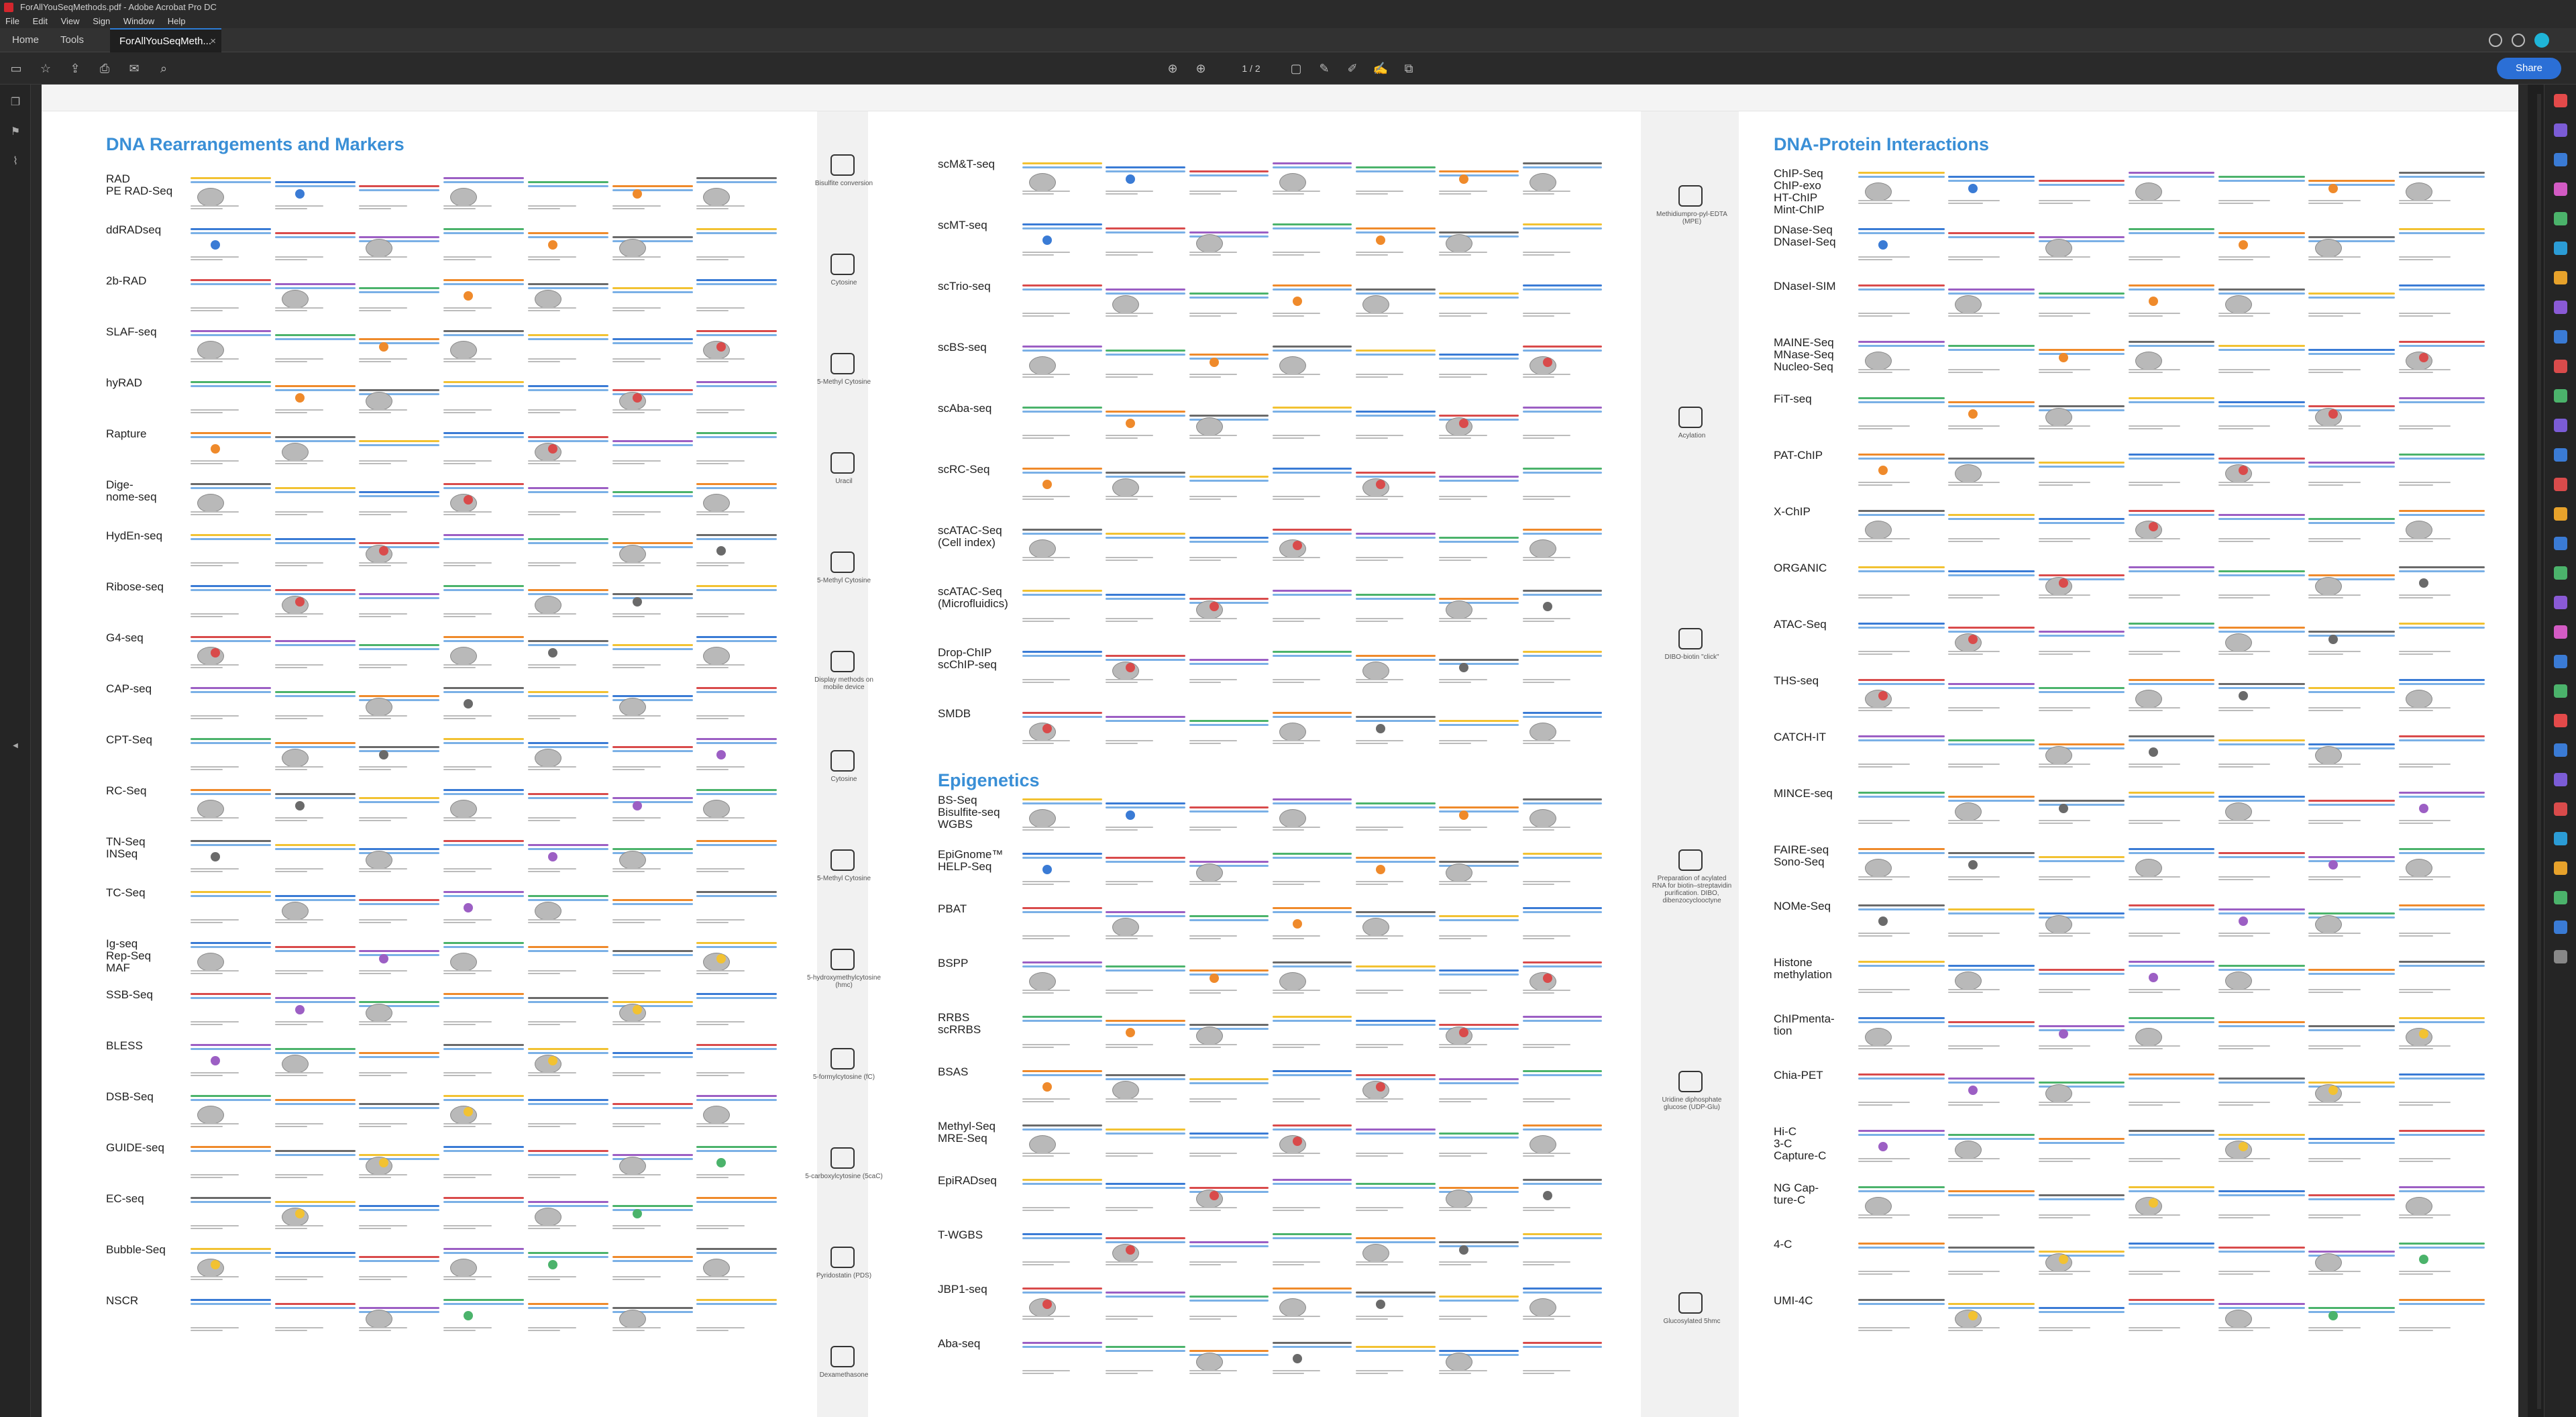  I want to click on more-tools-icon: ⧉, so click(1408, 68).